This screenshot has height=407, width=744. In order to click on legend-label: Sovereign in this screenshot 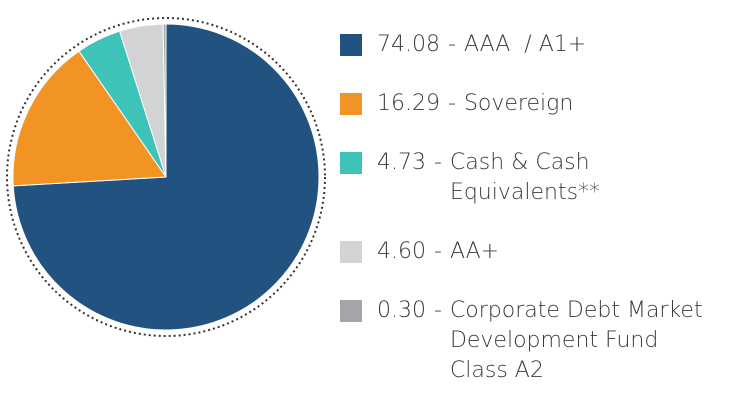, I will do `click(518, 103)`.